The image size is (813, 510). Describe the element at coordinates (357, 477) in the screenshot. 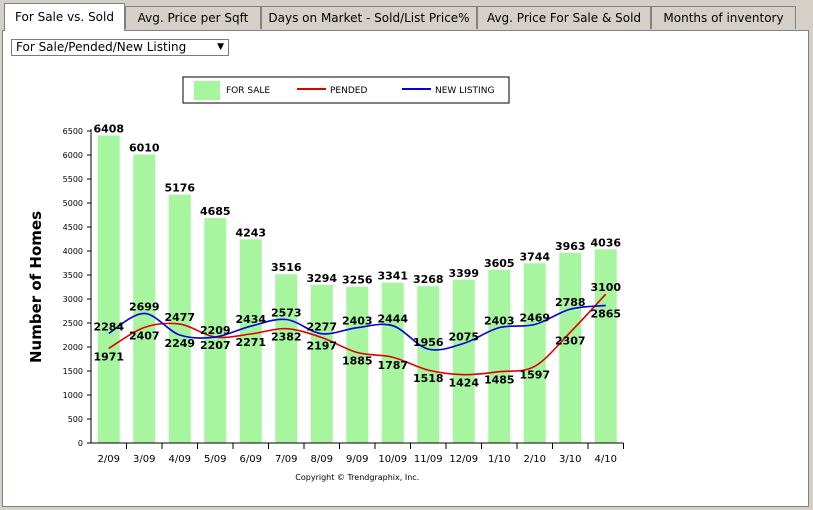

I see `copyright-text: Copyright © Trendgraphix, Inc.` at that location.